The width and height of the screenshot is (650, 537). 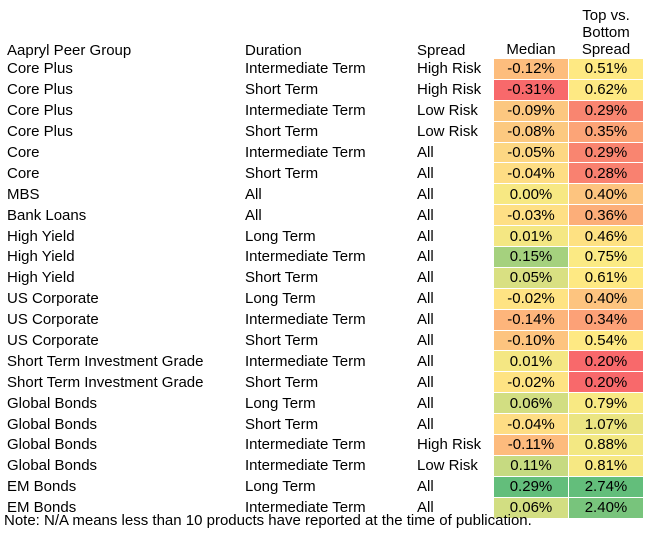 I want to click on table-row: High Yield Long Term All 0.01% 0.46%, so click(x=323, y=236).